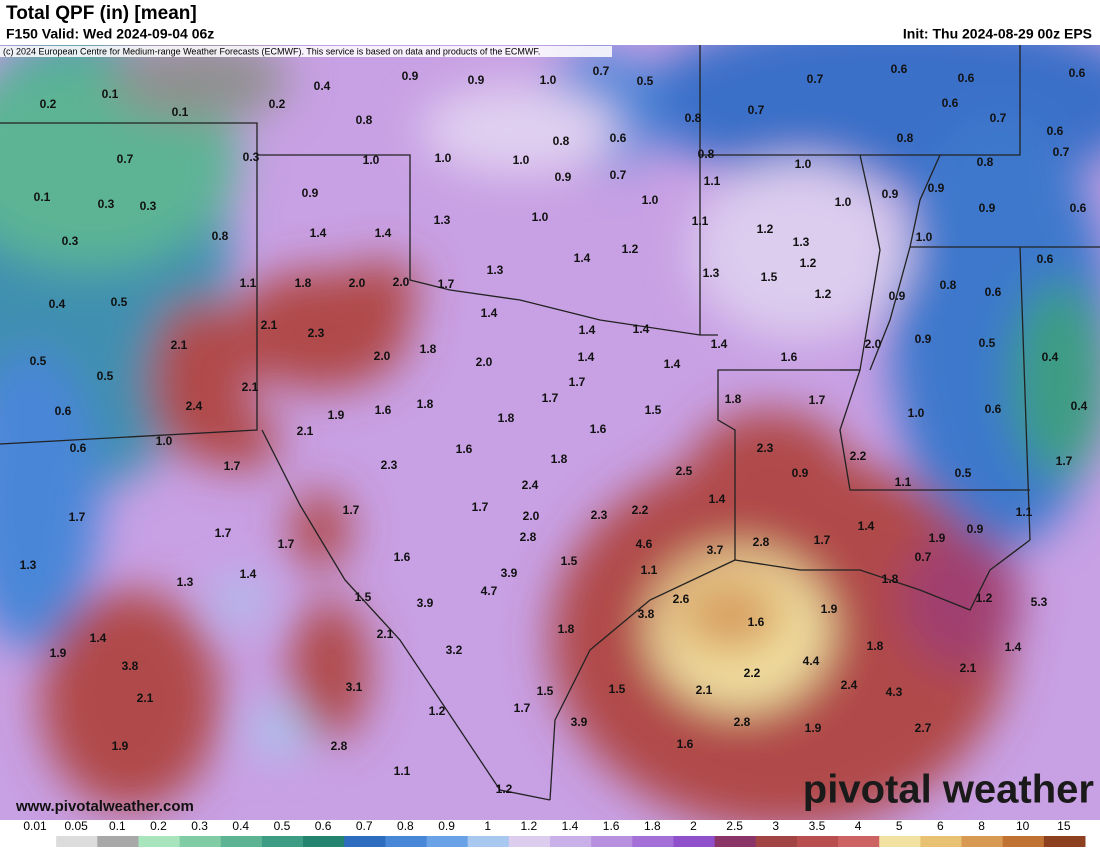 This screenshot has width=1100, height=855. What do you see at coordinates (117, 826) in the screenshot?
I see `colorbar-label: 0.1` at bounding box center [117, 826].